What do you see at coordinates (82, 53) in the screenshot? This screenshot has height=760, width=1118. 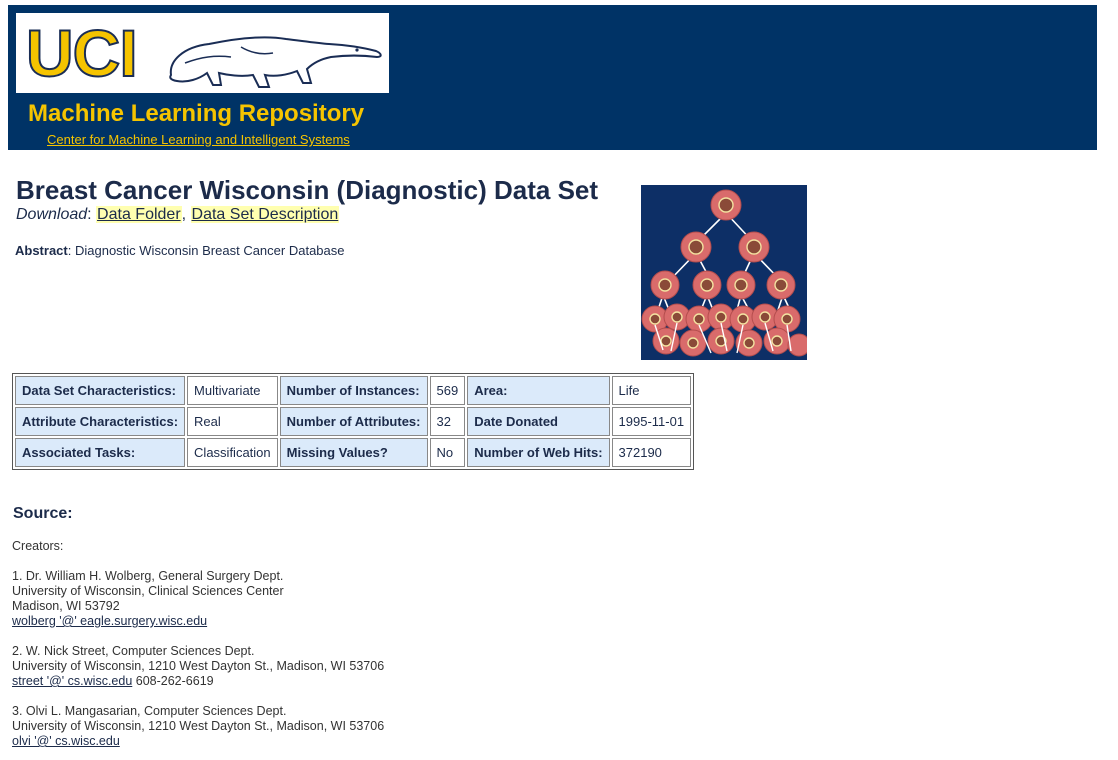 I see `uci-logo-text: UCI` at bounding box center [82, 53].